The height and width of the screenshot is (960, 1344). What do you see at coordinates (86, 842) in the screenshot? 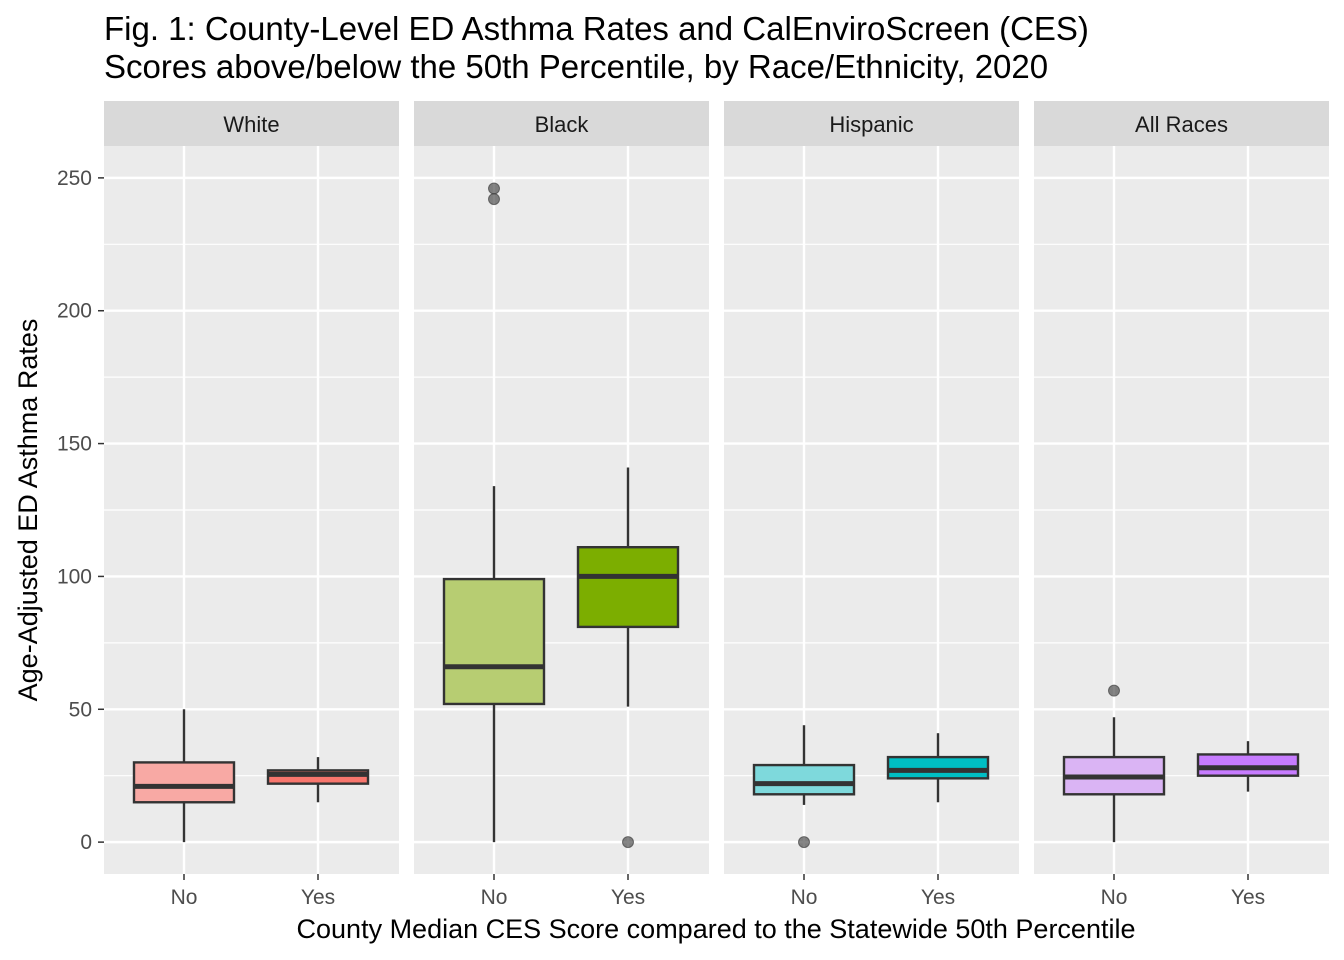
I see `y-tick-label: 0` at bounding box center [86, 842].